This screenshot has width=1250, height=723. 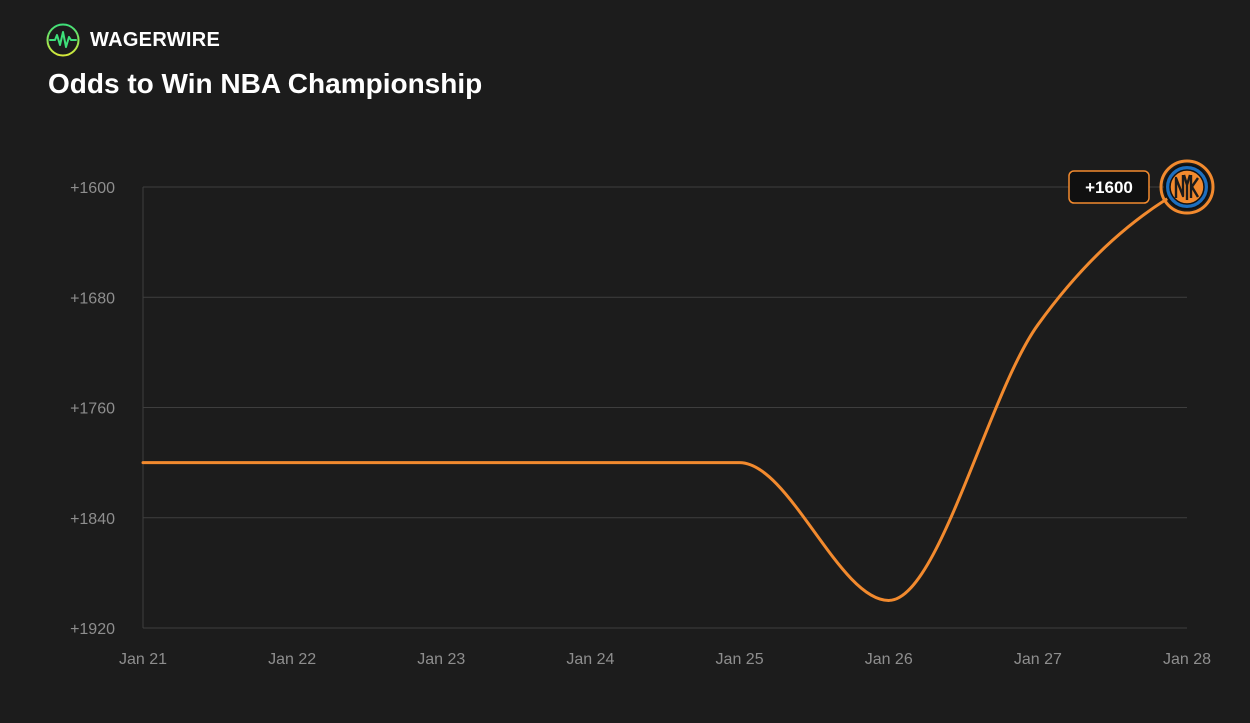 What do you see at coordinates (92, 629) in the screenshot?
I see `y-tick-label: +1920` at bounding box center [92, 629].